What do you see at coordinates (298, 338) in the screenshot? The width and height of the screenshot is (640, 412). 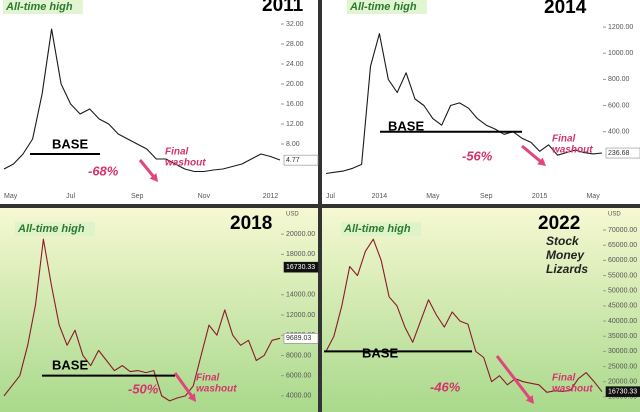 I see `price-label: 9689.03` at bounding box center [298, 338].